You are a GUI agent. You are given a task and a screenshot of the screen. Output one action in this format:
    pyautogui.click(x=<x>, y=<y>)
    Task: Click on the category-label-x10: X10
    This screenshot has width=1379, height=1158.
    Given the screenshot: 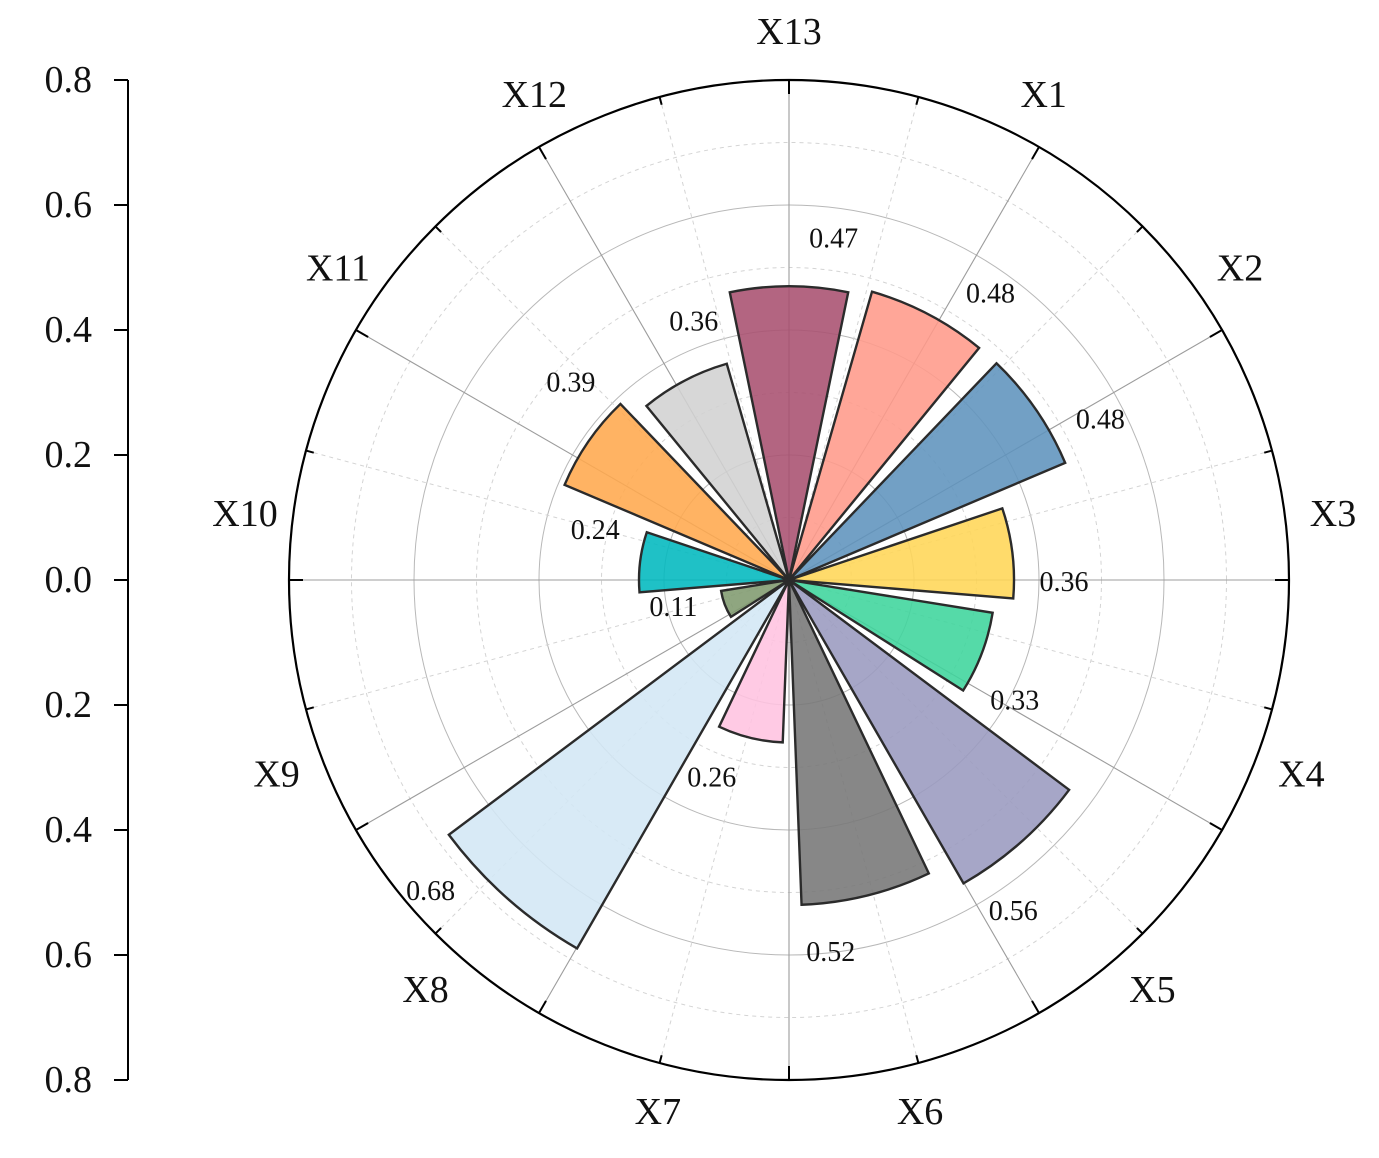 What is the action you would take?
    pyautogui.click(x=244, y=514)
    